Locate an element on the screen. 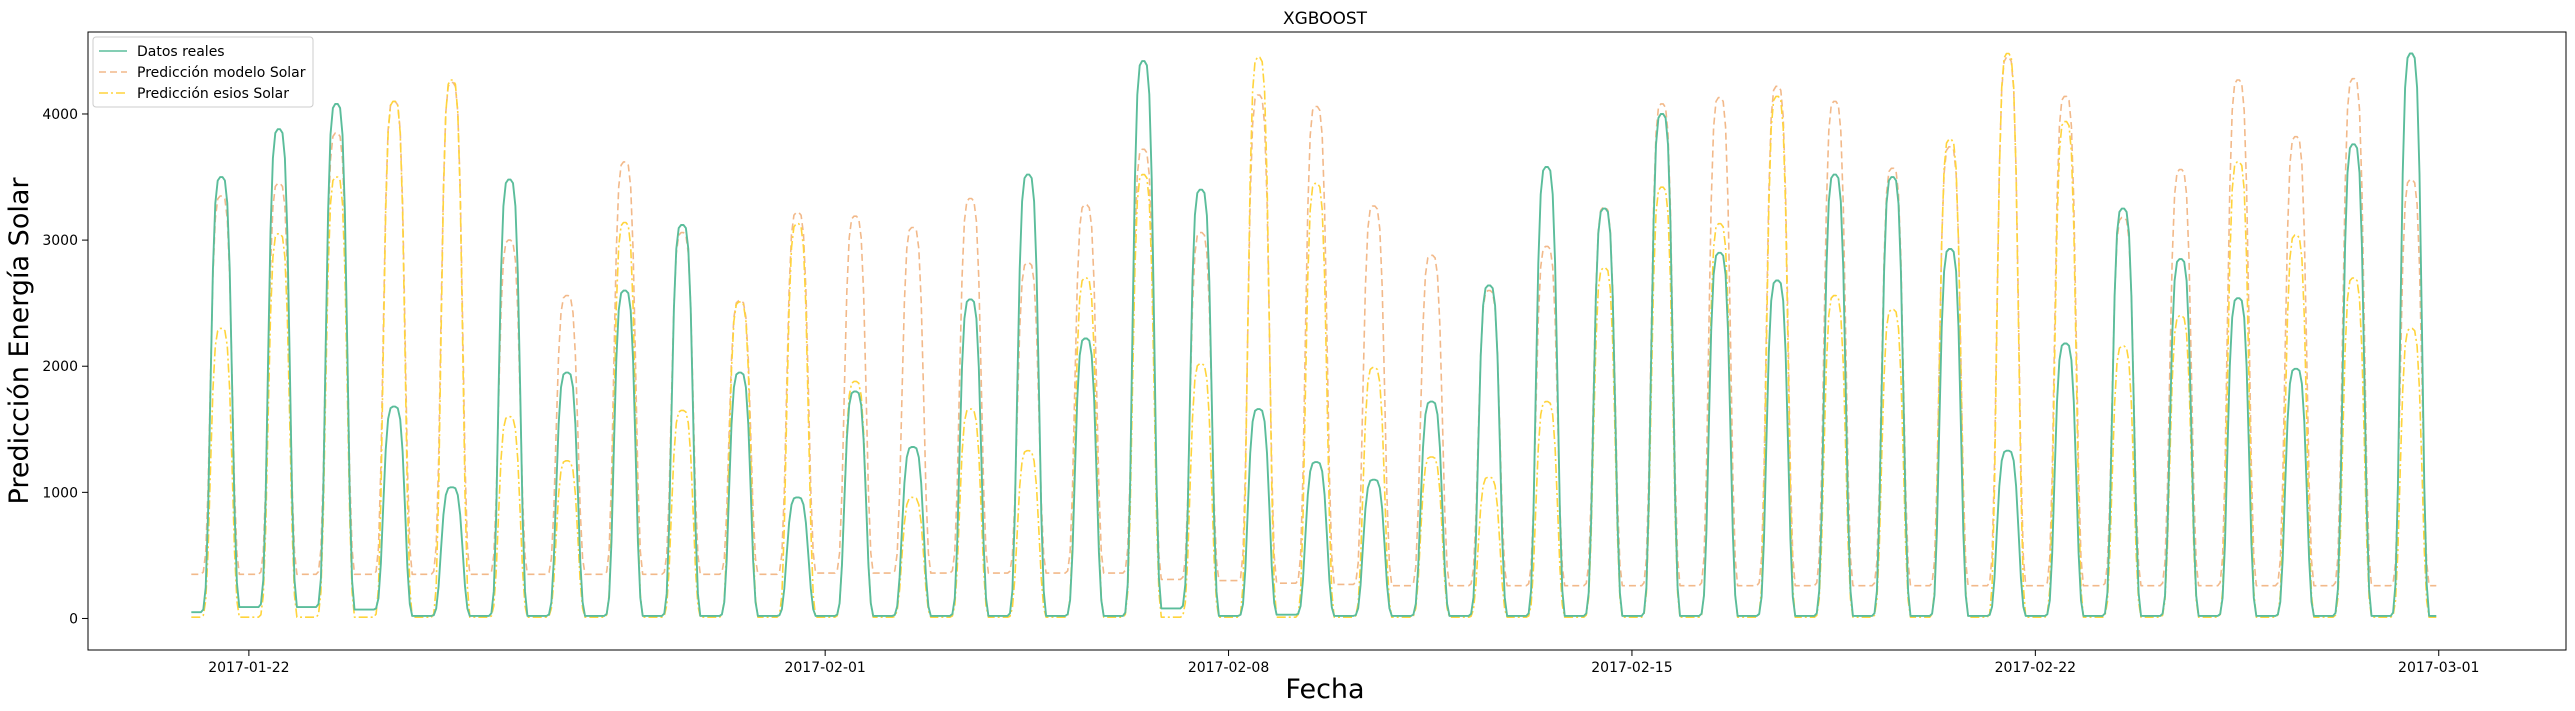  y-tick-label: 0 is located at coordinates (73, 619).